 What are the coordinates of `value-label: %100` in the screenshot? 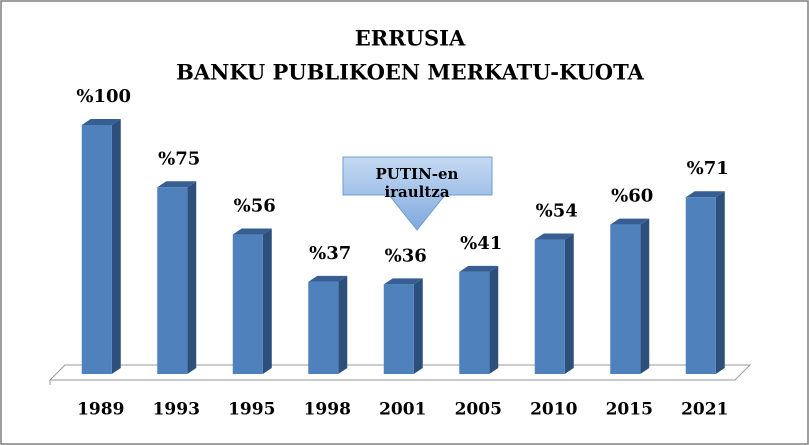 It's located at (103, 96).